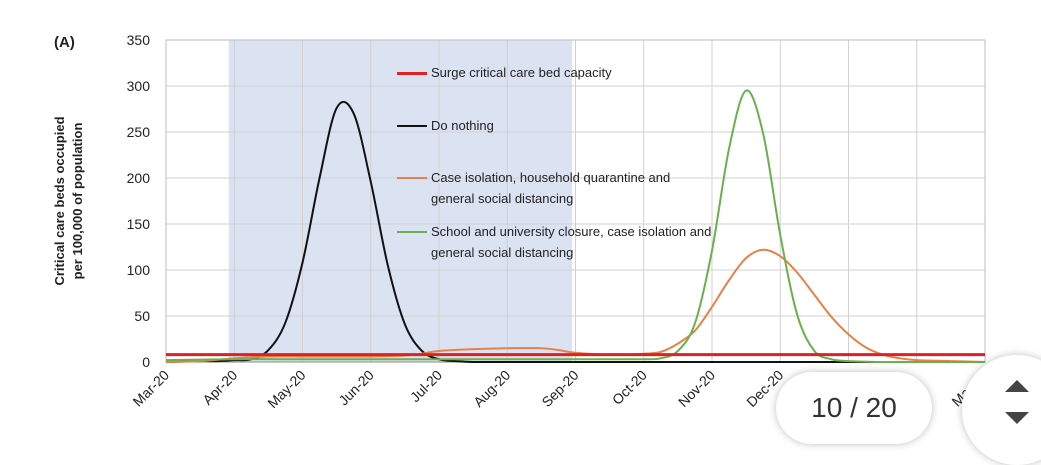 The image size is (1041, 465). I want to click on arrow-down, so click(1017, 418).